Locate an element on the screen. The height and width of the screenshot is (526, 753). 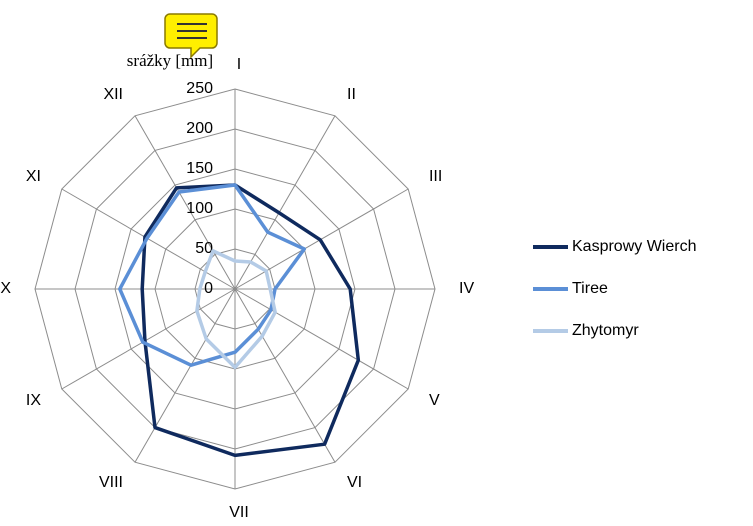
category-label: XI is located at coordinates (33, 176).